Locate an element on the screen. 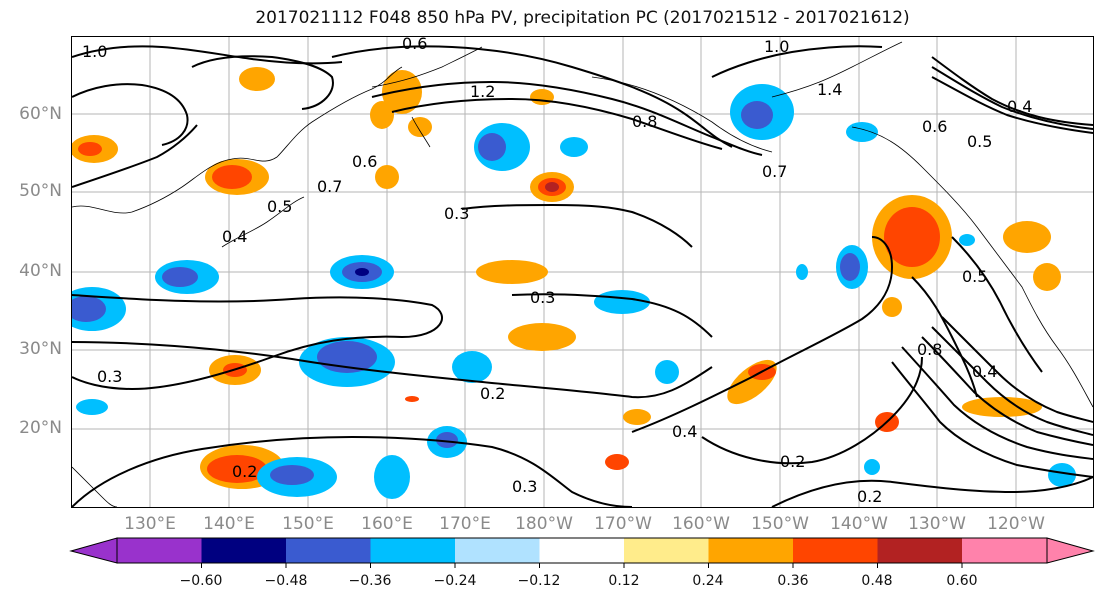 Image resolution: width=1105 pixels, height=601 pixels. colorbar-tick-label: −0.12 is located at coordinates (539, 581).